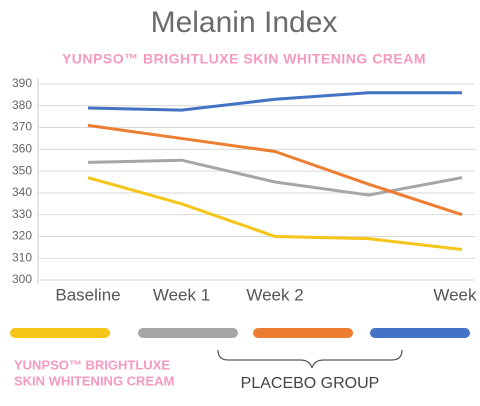 Image resolution: width=480 pixels, height=406 pixels. I want to click on y-tick-label: 370, so click(22, 127).